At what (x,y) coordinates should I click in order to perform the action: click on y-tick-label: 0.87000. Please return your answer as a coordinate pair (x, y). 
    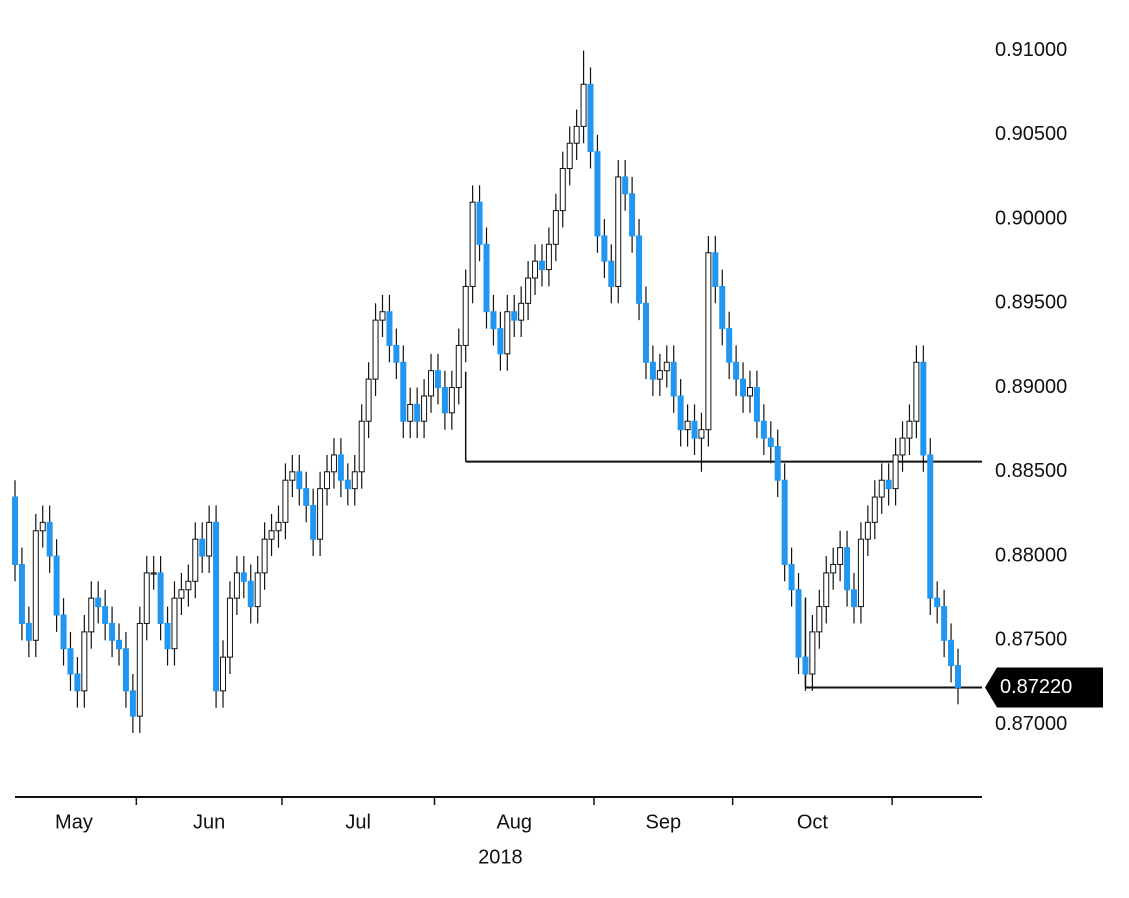
    Looking at the image, I should click on (1031, 724).